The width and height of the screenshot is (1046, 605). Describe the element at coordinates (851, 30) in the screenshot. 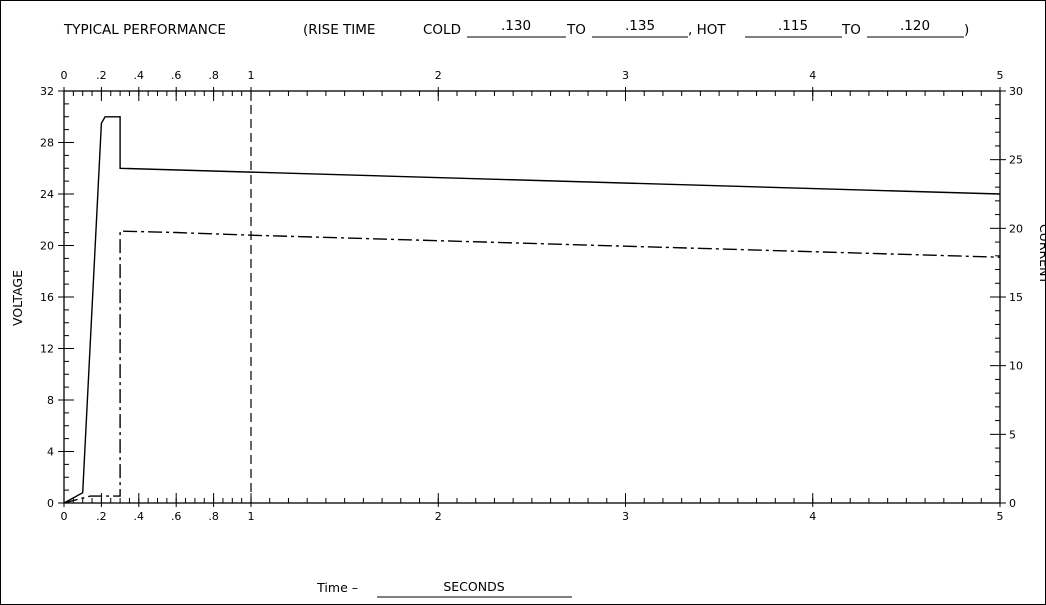

I see `to-label-hot: TO` at that location.